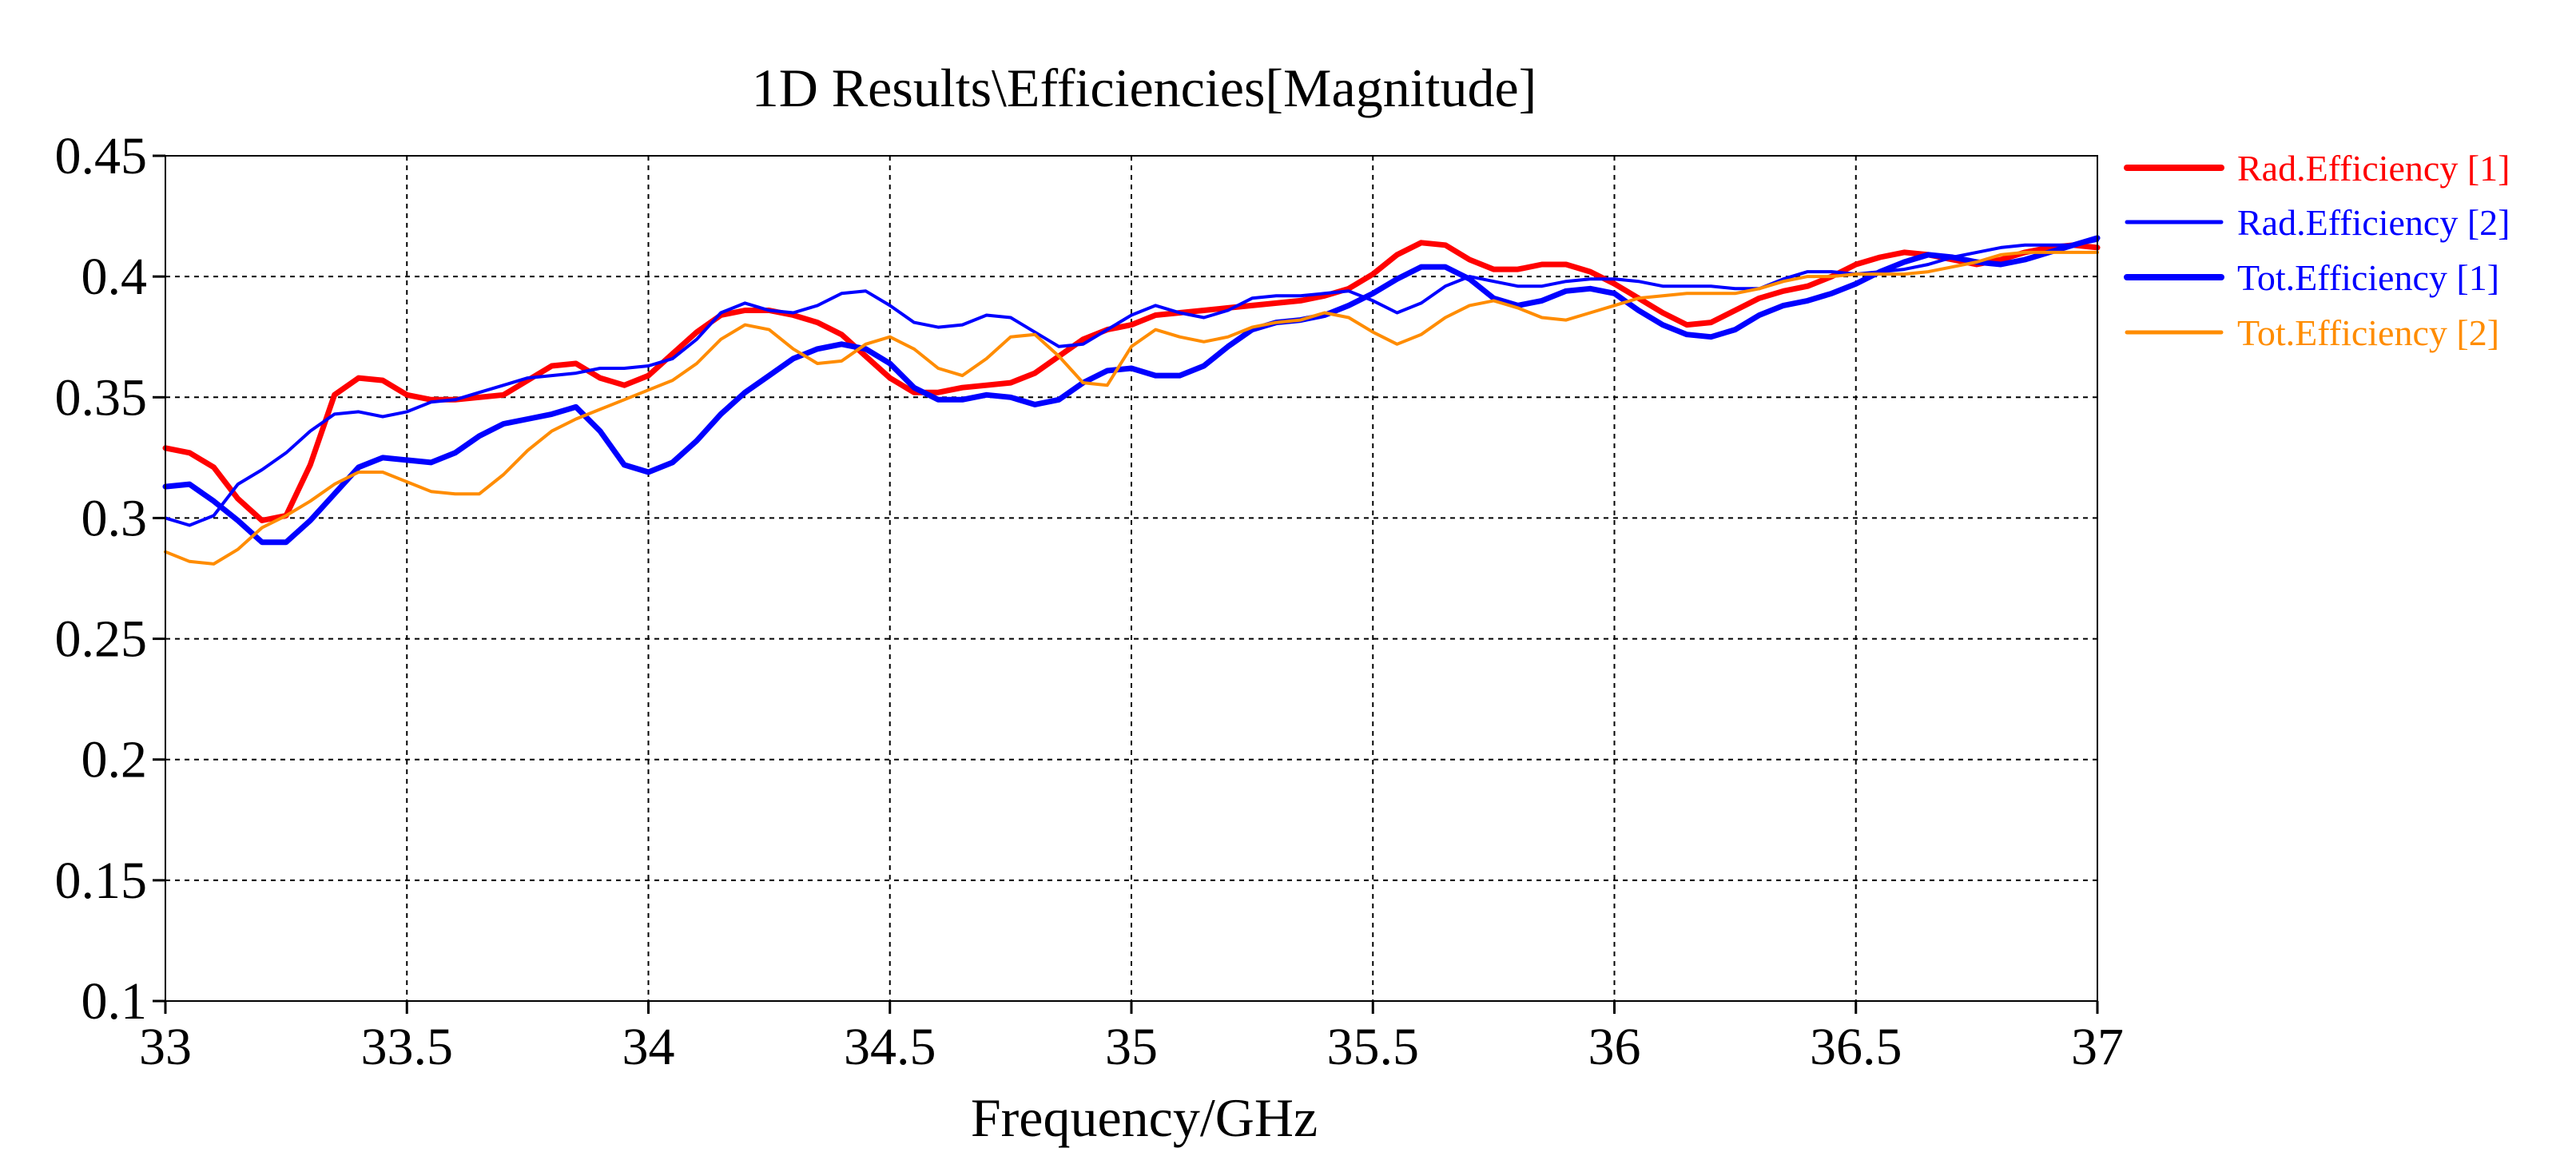 This screenshot has height=1164, width=2576. I want to click on y-tick-label: 0.4, so click(114, 277).